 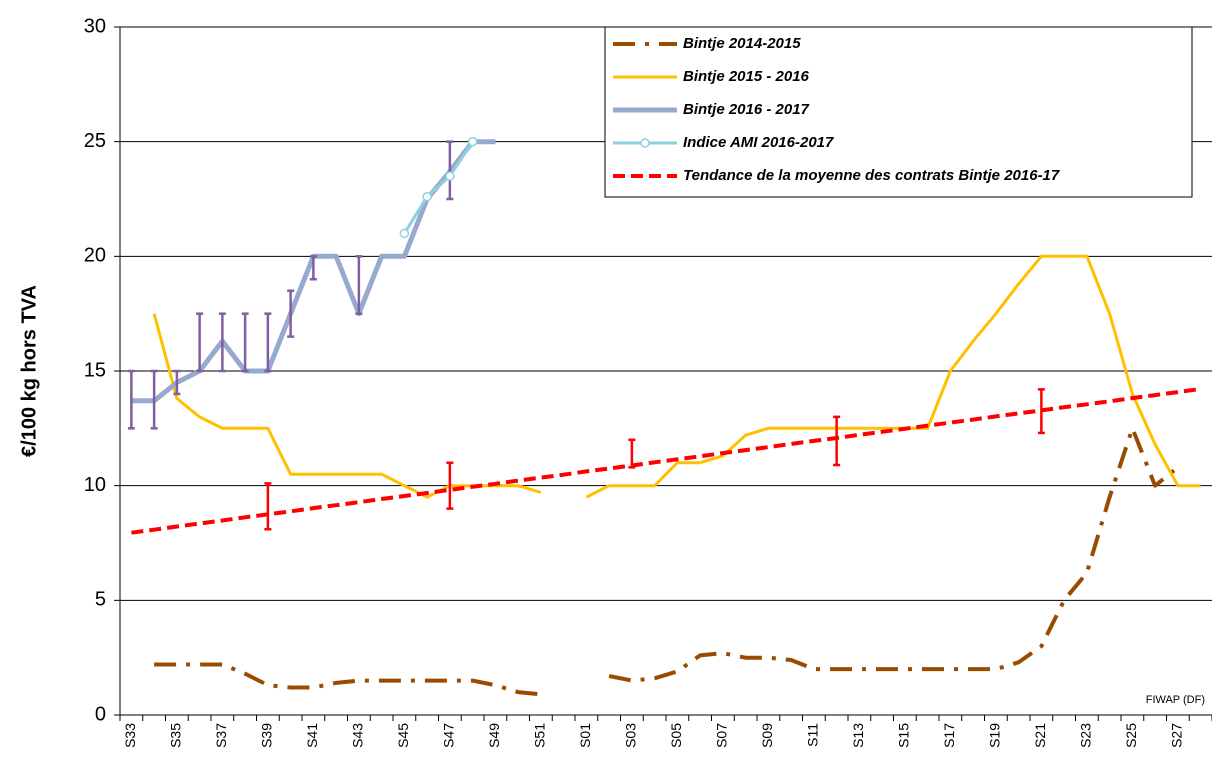 I want to click on y-tick-label: 5, so click(x=100, y=600).